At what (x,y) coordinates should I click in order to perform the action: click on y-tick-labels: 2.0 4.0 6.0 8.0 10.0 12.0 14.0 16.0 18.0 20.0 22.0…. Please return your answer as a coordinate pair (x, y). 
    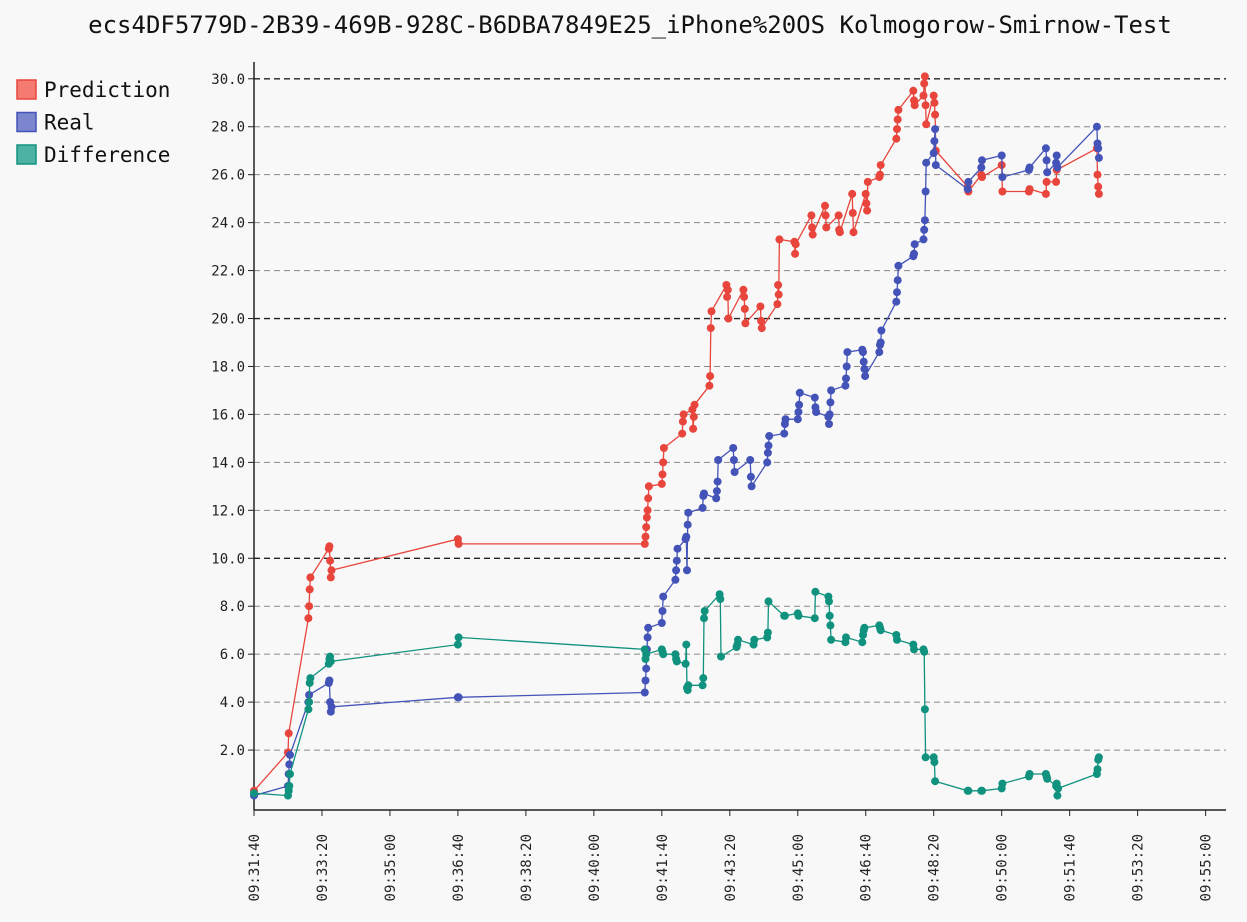
    Looking at the image, I should click on (228, 415).